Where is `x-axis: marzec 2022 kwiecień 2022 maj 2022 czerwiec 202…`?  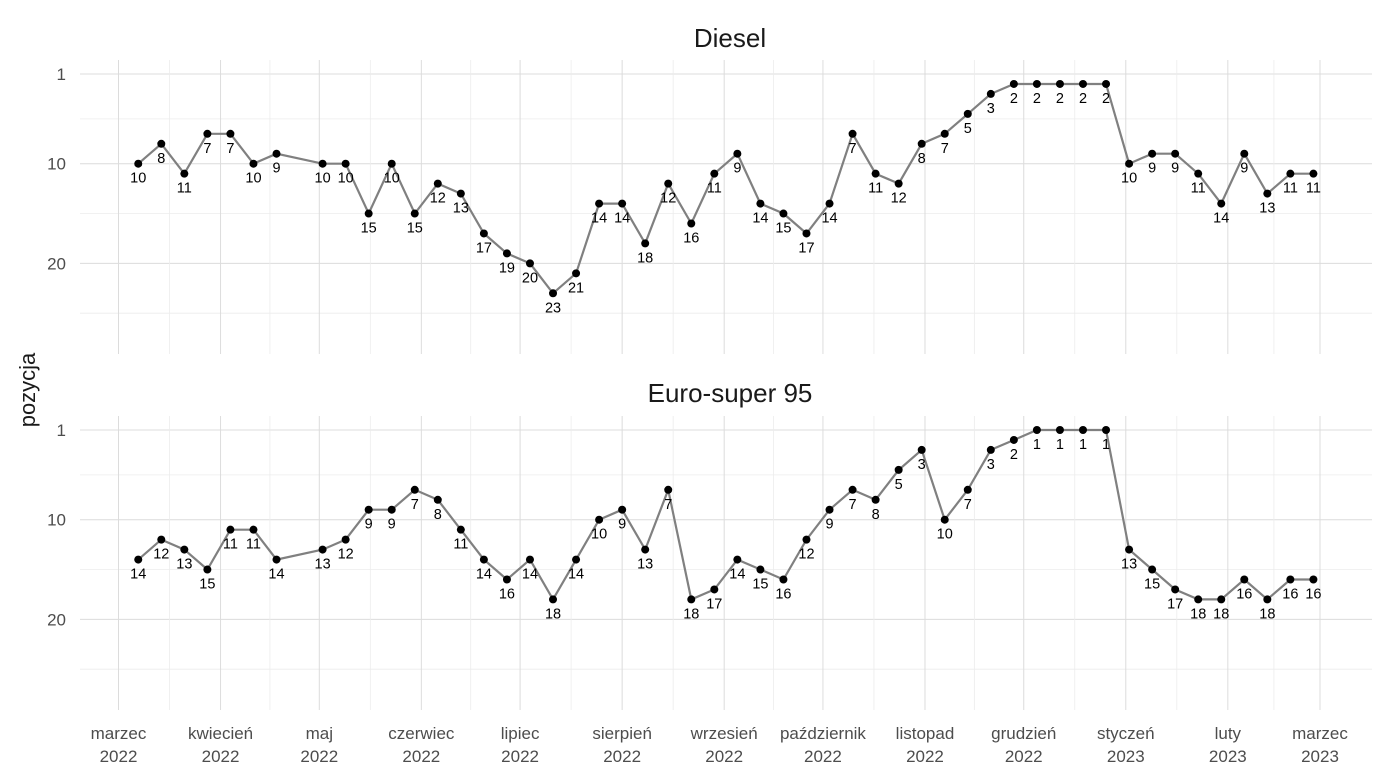 x-axis: marzec 2022 kwiecień 2022 maj 2022 czerwiec 202… is located at coordinates (720, 745).